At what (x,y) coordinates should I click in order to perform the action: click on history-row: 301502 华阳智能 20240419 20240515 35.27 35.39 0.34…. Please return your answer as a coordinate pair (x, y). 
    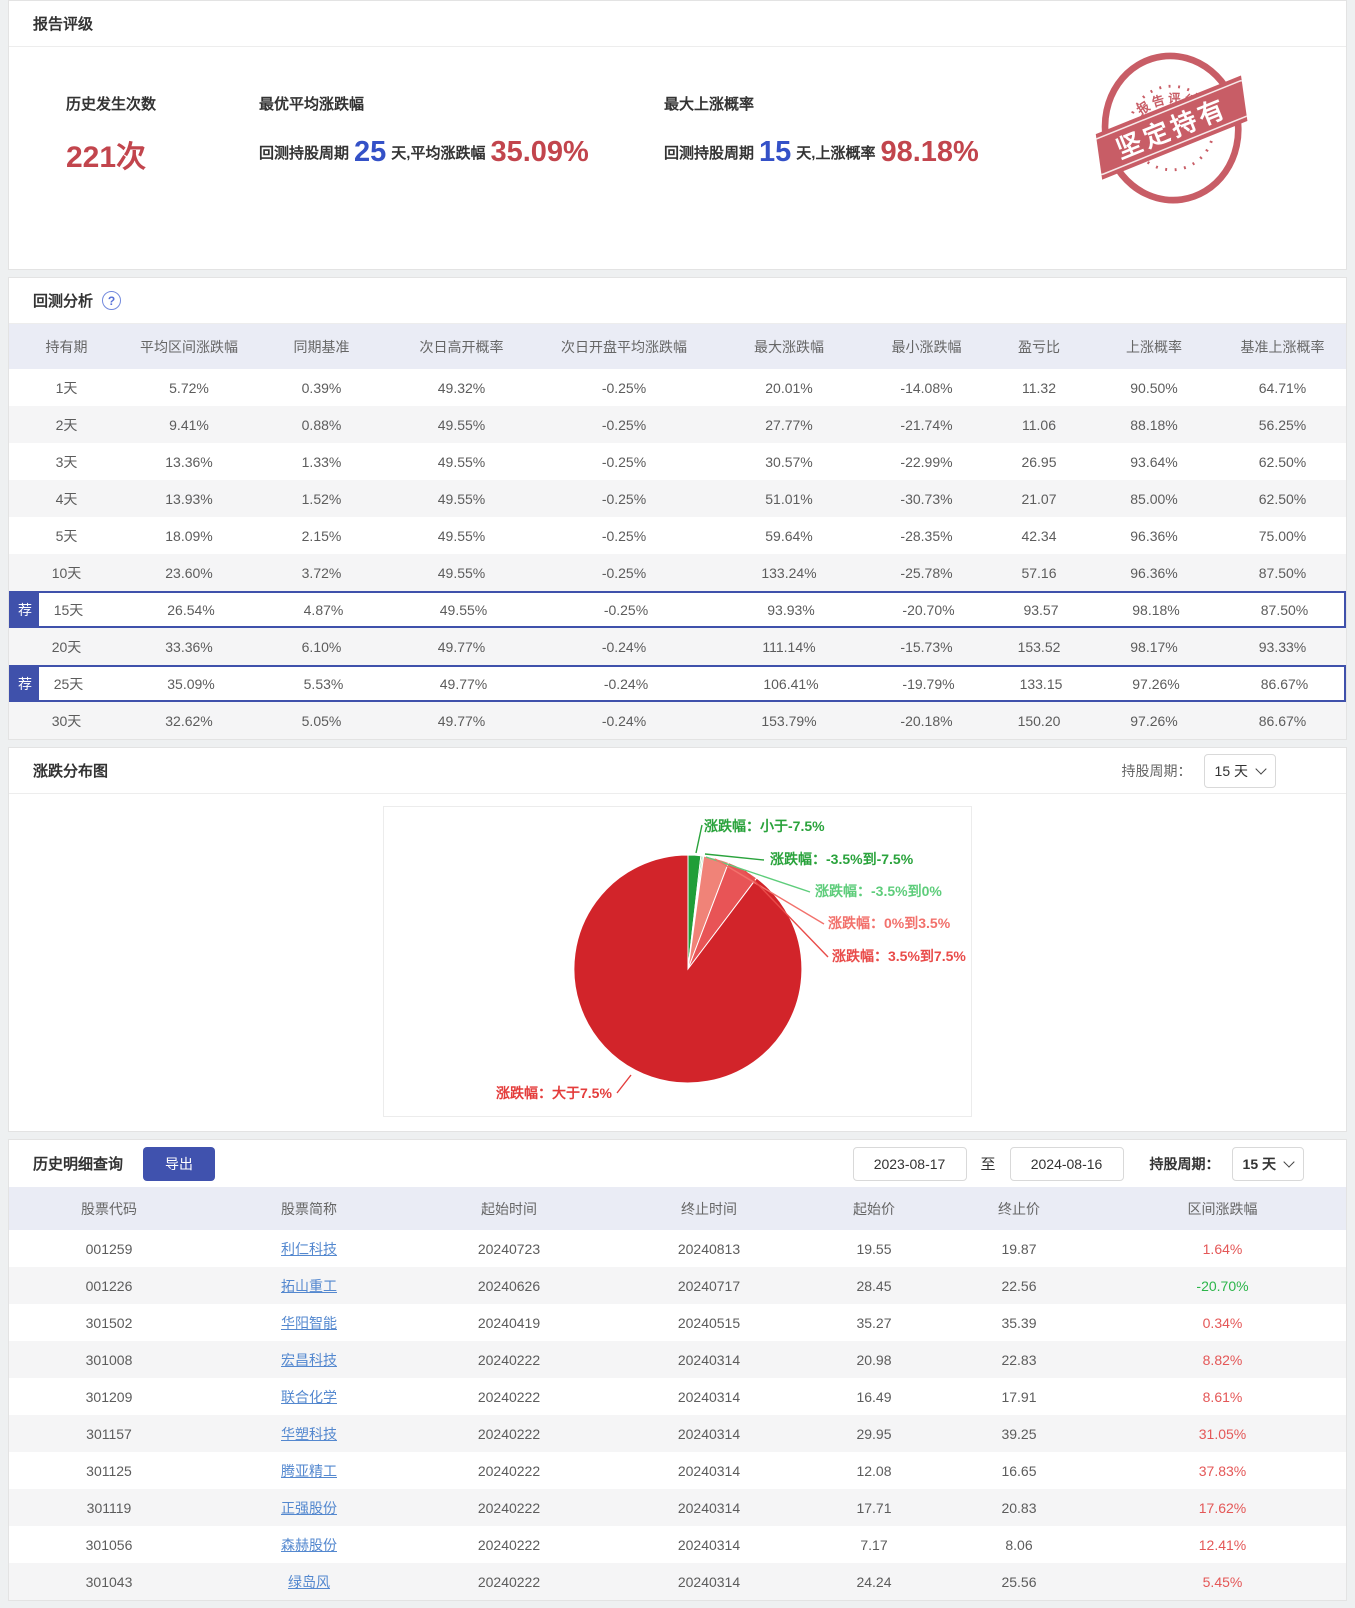
    Looking at the image, I should click on (677, 1322).